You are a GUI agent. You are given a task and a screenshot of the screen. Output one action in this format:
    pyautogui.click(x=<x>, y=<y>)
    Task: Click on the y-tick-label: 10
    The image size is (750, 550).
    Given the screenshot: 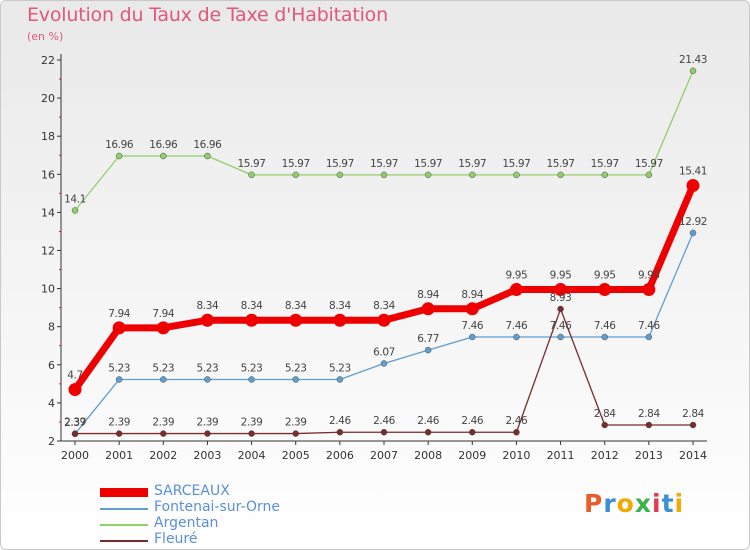 What is the action you would take?
    pyautogui.click(x=48, y=289)
    